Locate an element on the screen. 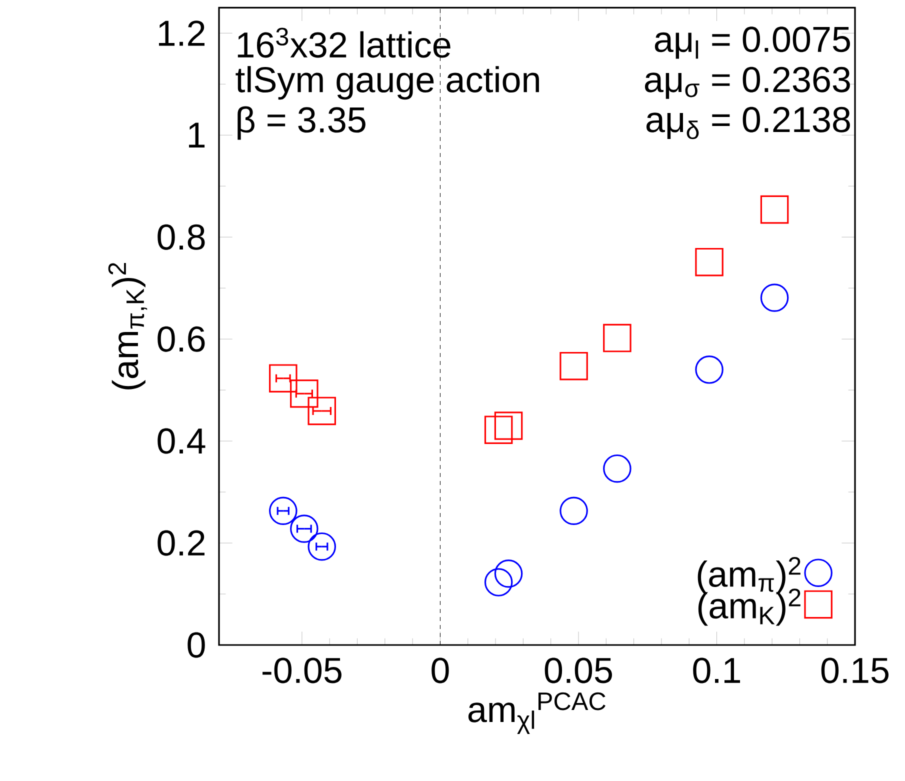 This screenshot has width=905, height=781. x-tick-label: 0.15 is located at coordinates (855, 671).